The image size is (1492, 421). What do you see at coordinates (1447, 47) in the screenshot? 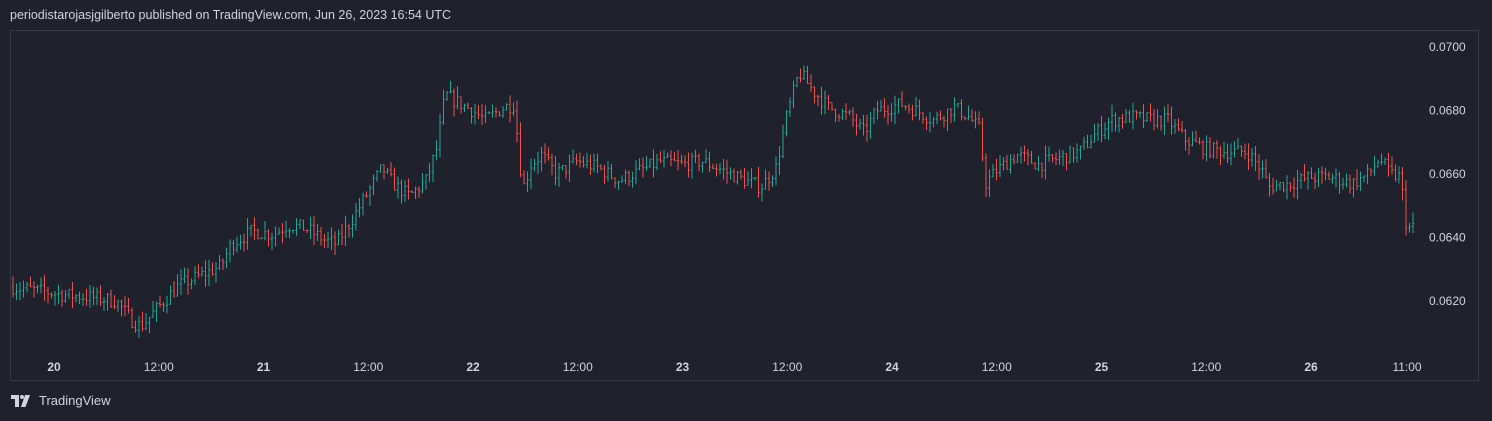
I see `price-tick-label: 0.0700` at bounding box center [1447, 47].